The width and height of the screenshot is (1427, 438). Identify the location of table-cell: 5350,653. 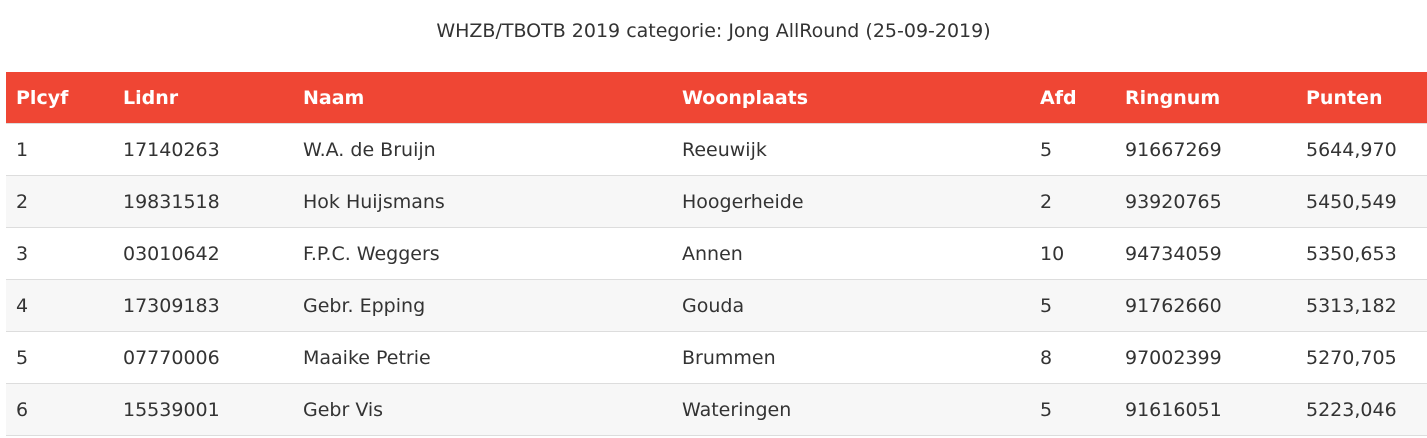
(1361, 253).